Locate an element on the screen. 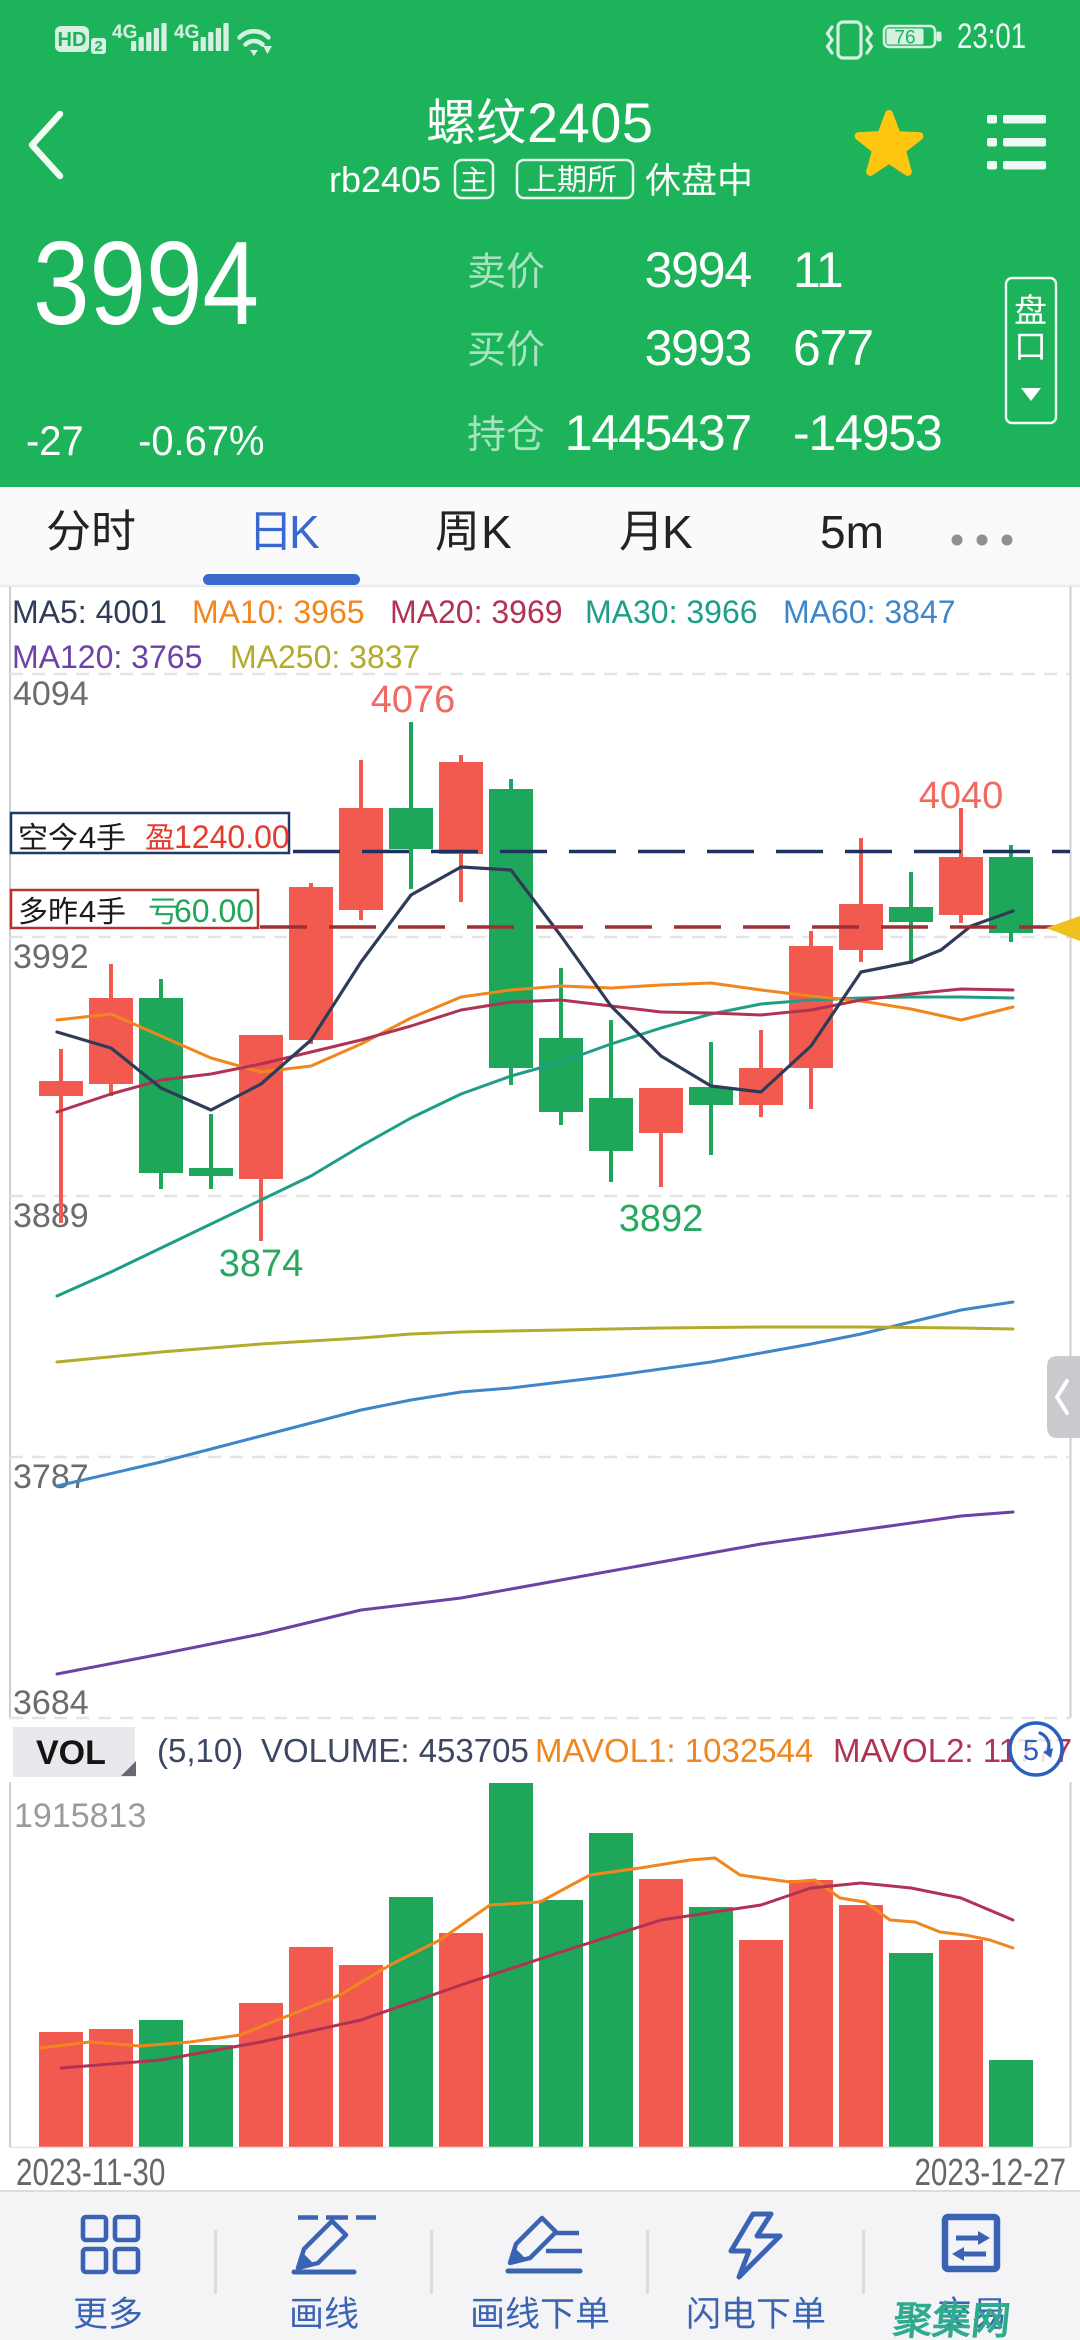 This screenshot has height=2340, width=1080. svg-text: 2023-12-27 is located at coordinates (990, 2173).